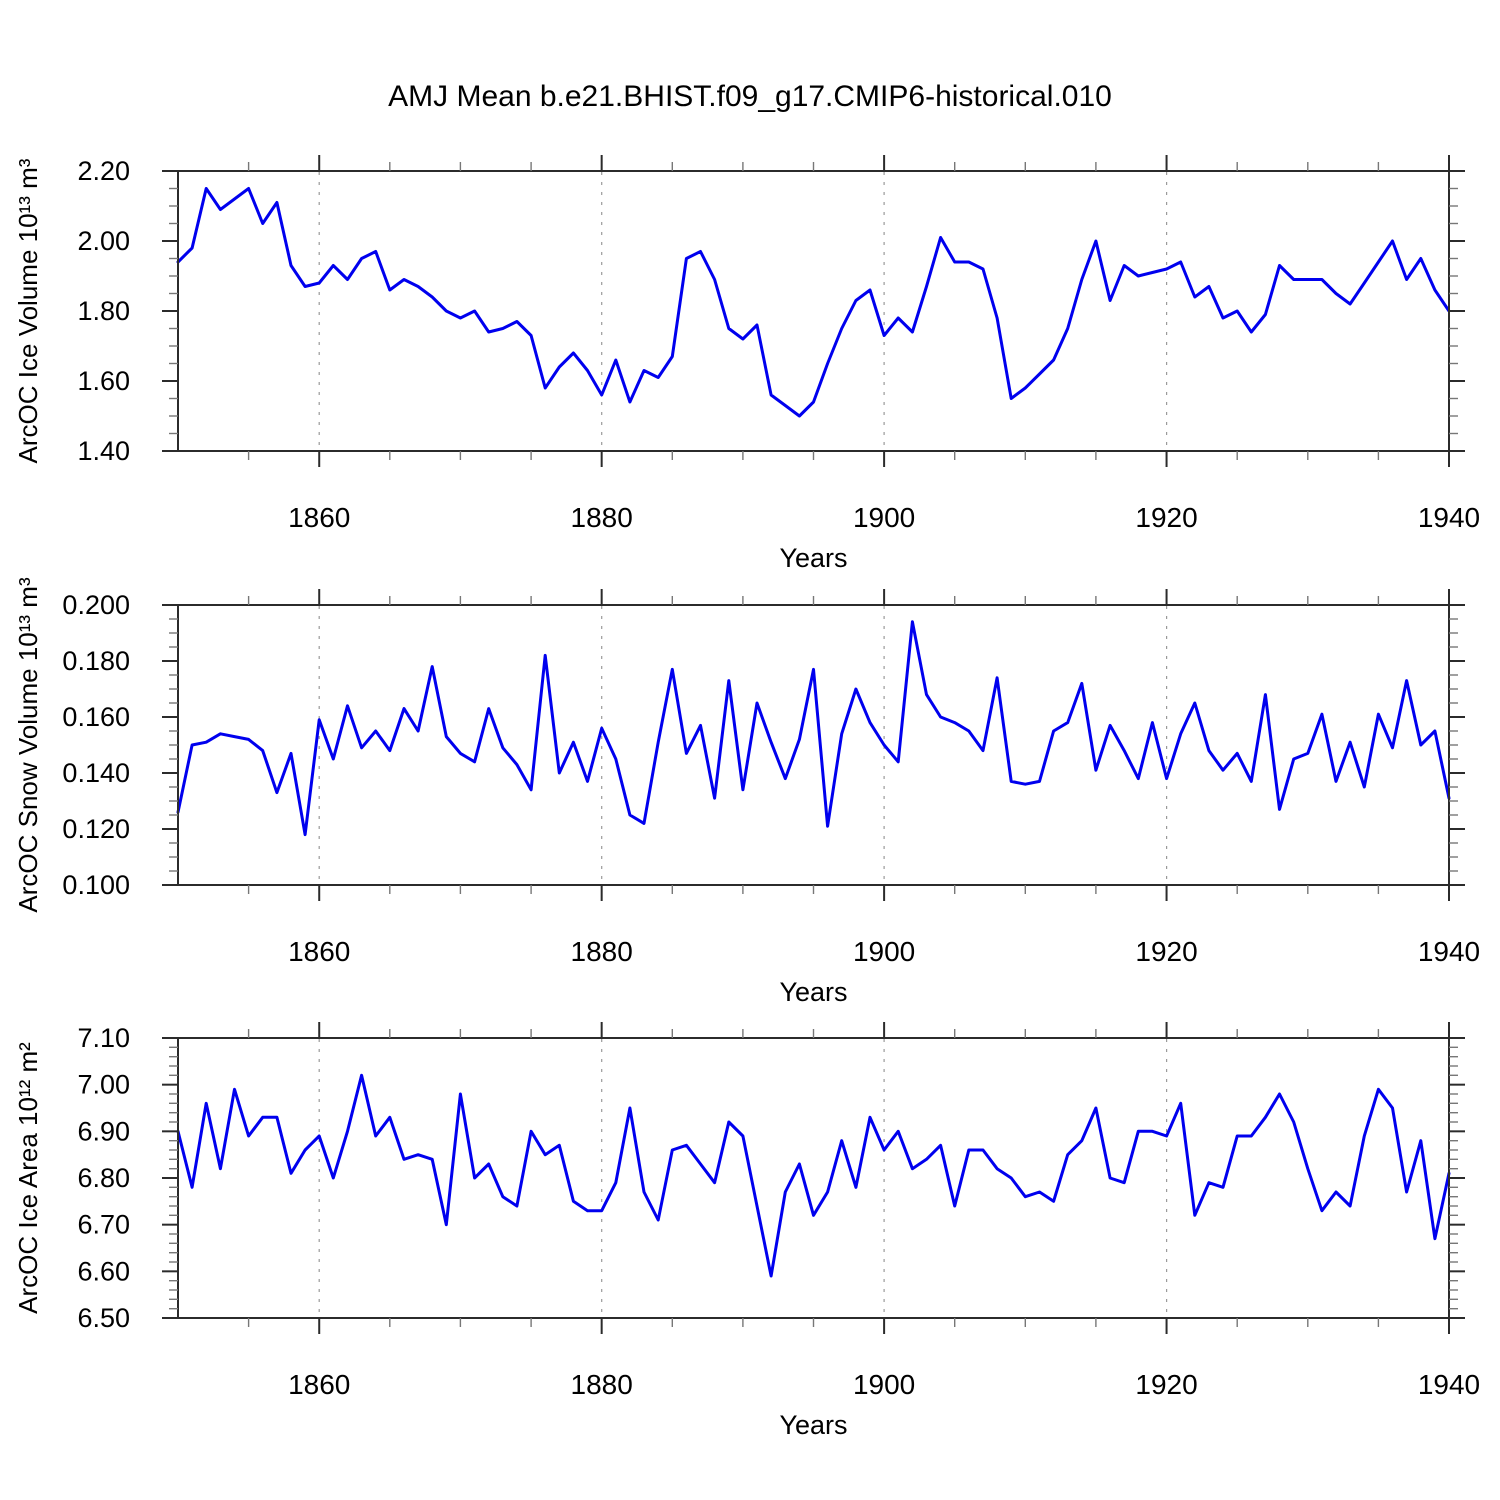 The image size is (1500, 1500). Describe the element at coordinates (103, 1131) in the screenshot. I see `y-tick-label: 6.90` at that location.